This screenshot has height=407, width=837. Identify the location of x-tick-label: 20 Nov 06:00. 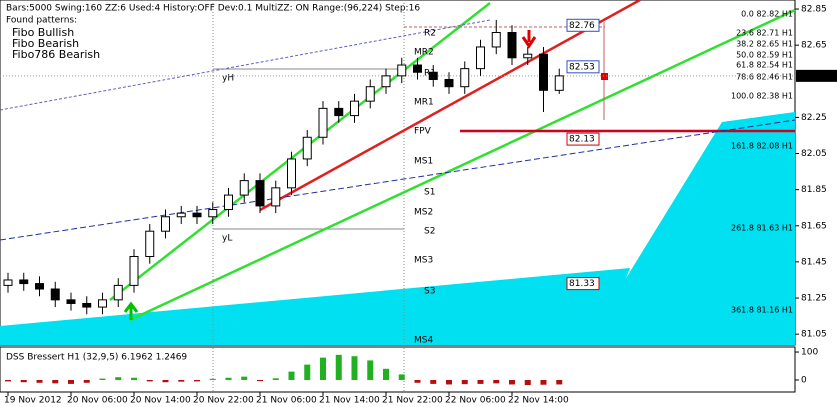
(97, 401).